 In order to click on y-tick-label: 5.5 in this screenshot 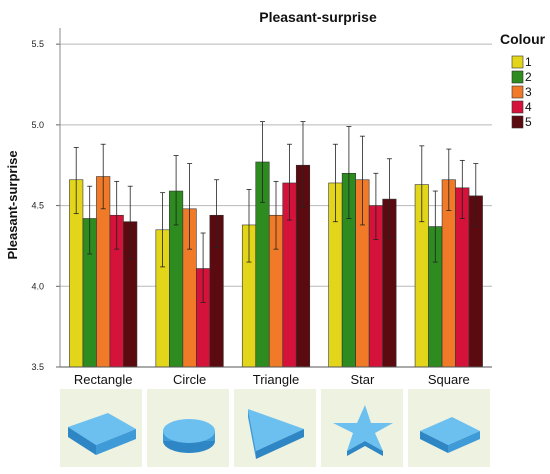, I will do `click(37, 44)`.